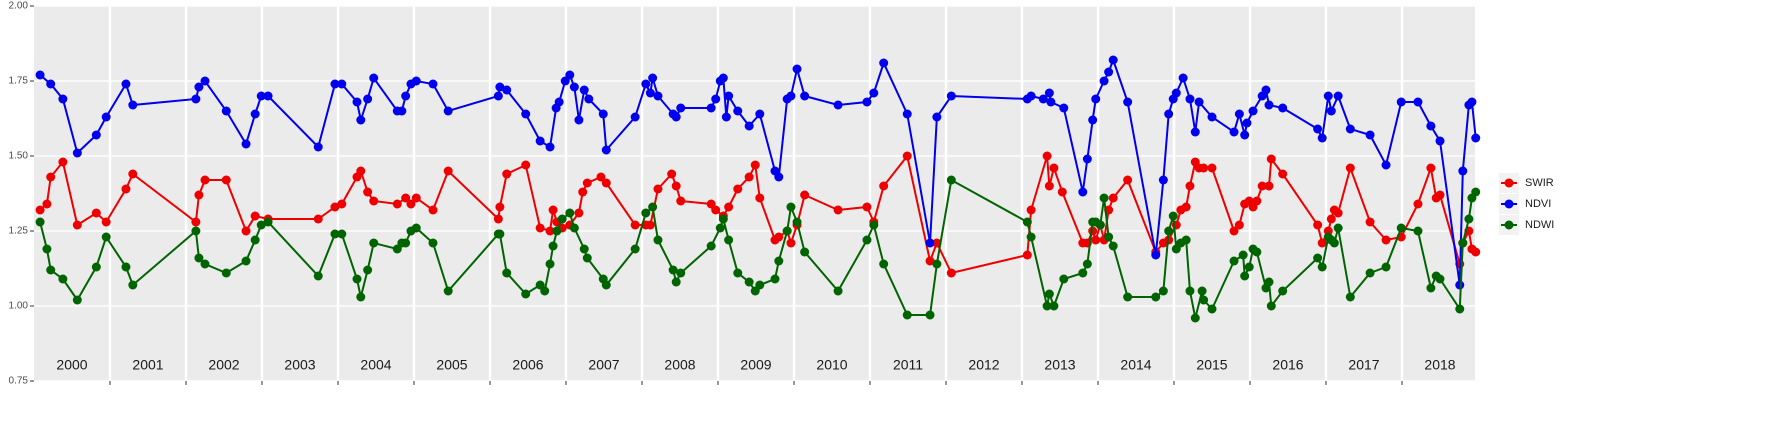  What do you see at coordinates (527, 365) in the screenshot?
I see `x-tick-label: 2006` at bounding box center [527, 365].